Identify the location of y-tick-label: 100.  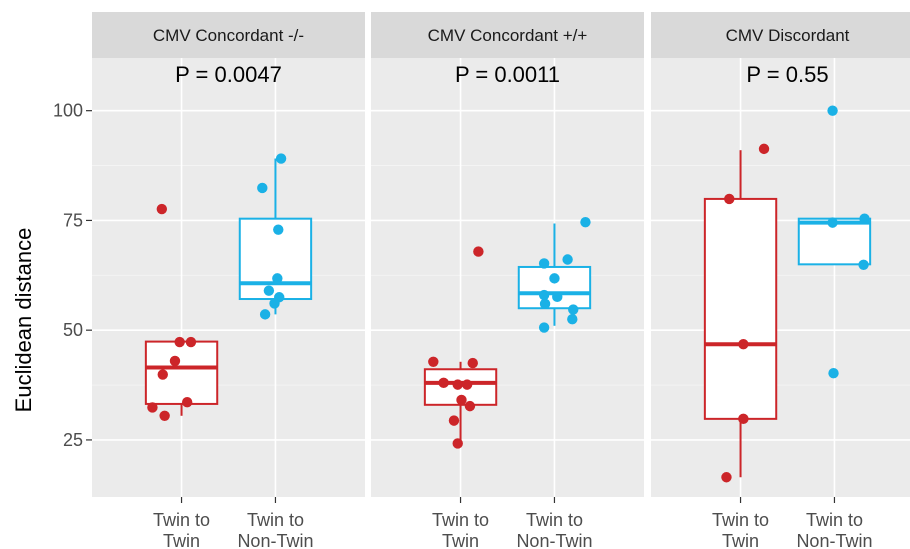
(68, 111).